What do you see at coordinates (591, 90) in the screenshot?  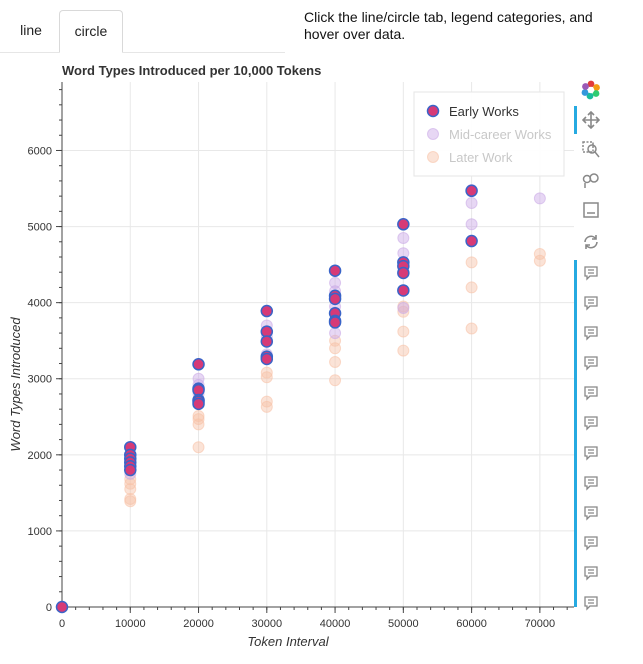 I see `bokeh-logo-icon` at bounding box center [591, 90].